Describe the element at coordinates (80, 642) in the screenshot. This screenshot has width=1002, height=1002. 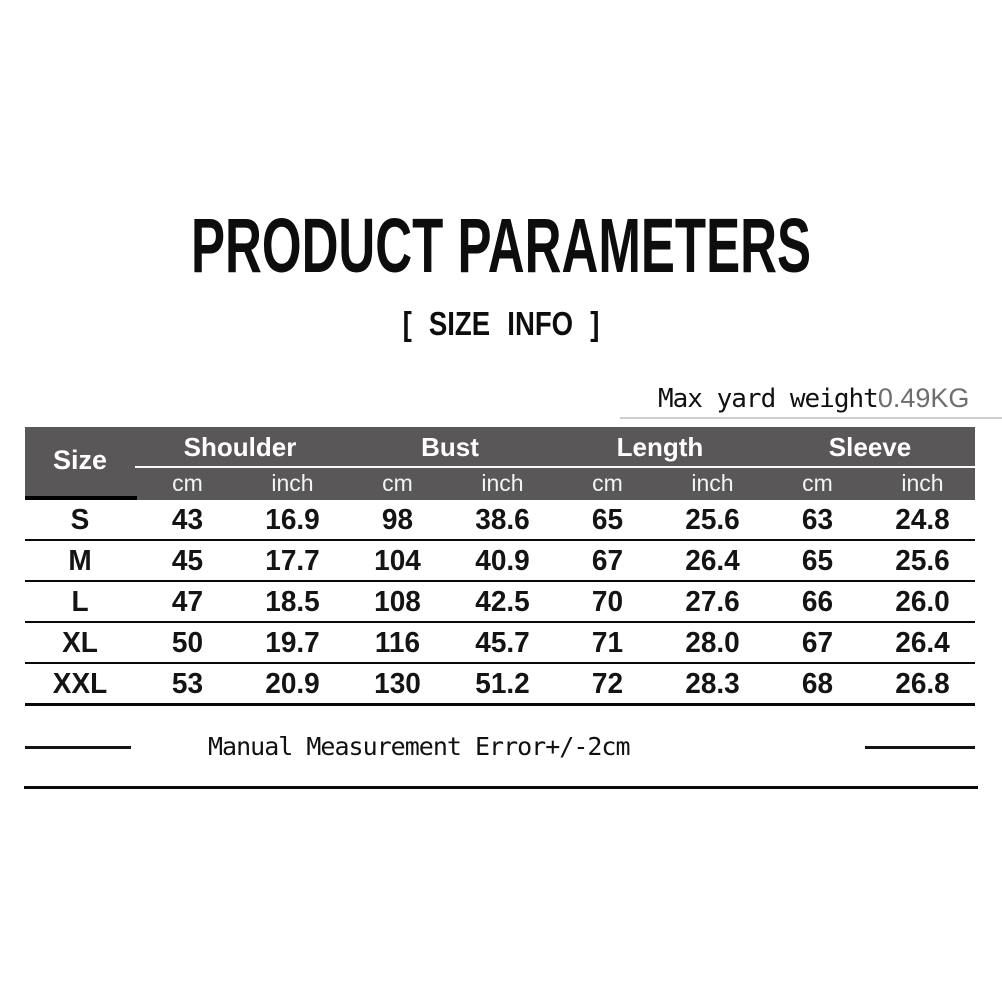
I see `size-label: XL` at that location.